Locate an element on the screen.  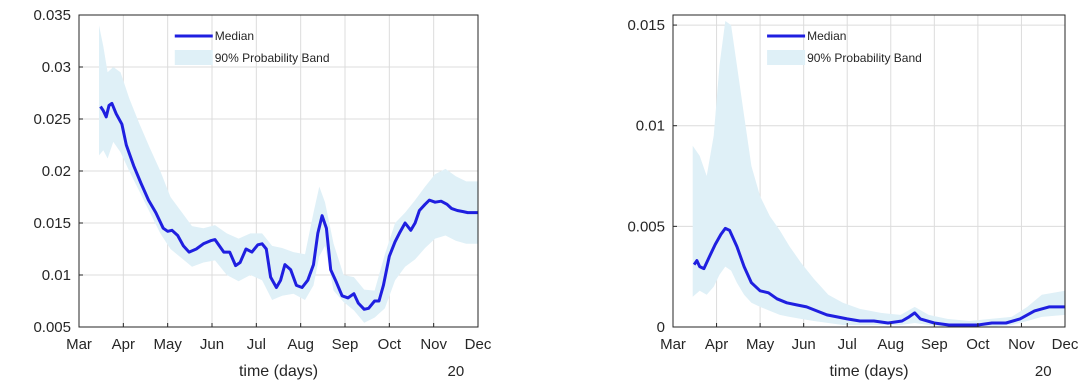
y-tick-label: 0.035 is located at coordinates (52, 15).